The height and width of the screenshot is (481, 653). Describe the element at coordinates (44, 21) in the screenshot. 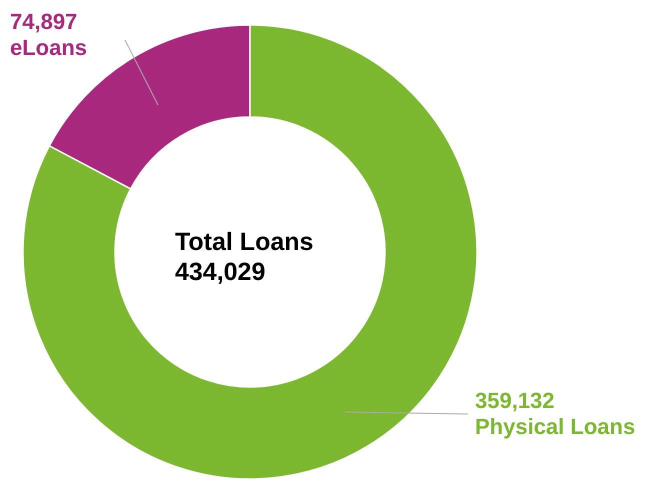

I see `data-label: 74,897` at that location.